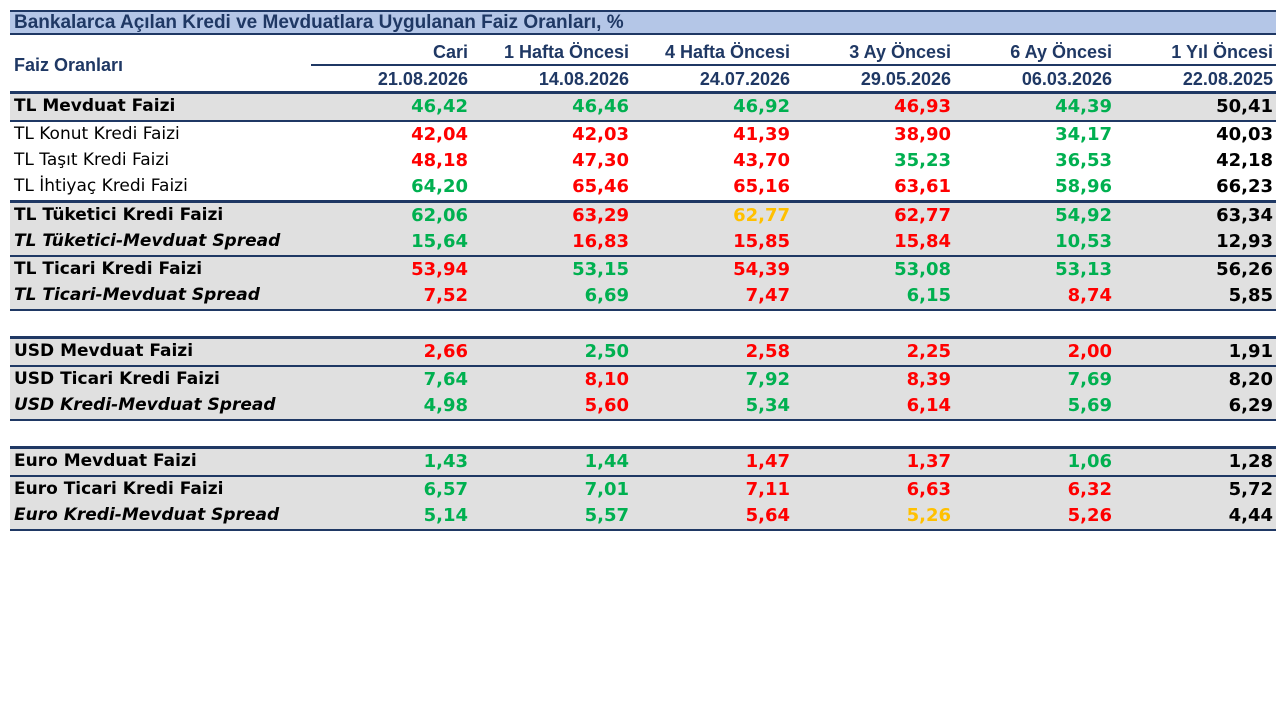 This screenshot has width=1280, height=720. I want to click on row-label: TL İhtiyaç Kredi Faizi, so click(101, 186).